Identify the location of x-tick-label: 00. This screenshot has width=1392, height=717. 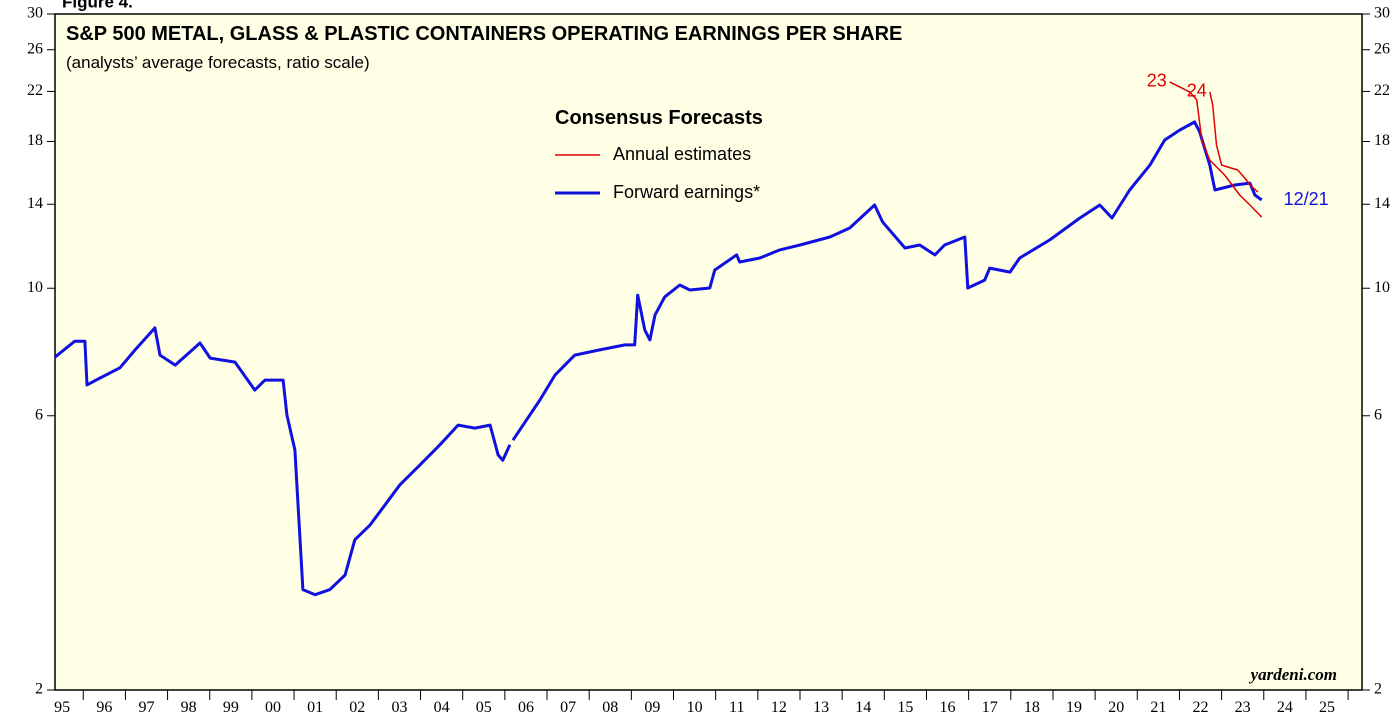
(273, 707).